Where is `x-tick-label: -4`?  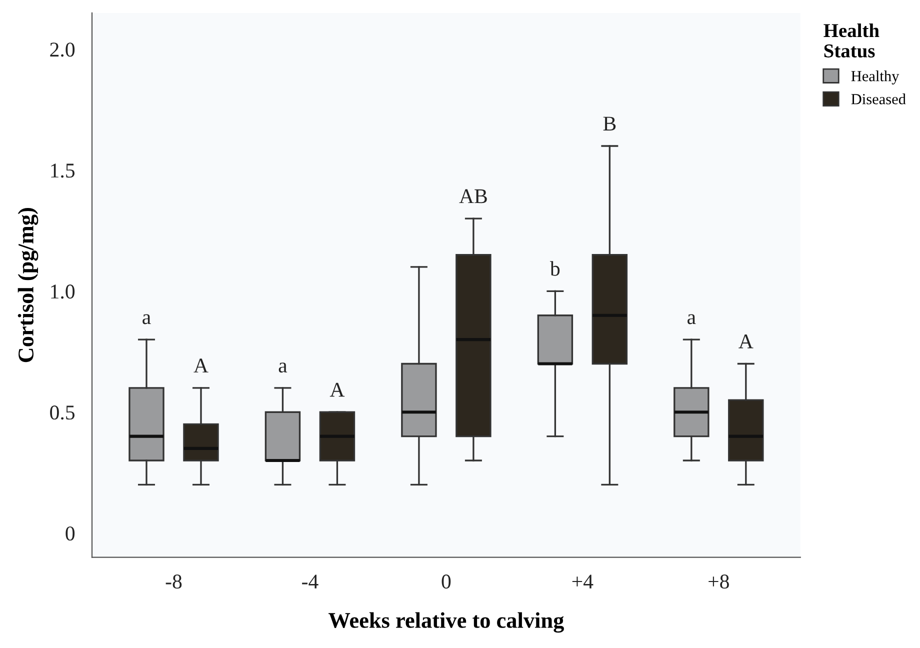 x-tick-label: -4 is located at coordinates (310, 581).